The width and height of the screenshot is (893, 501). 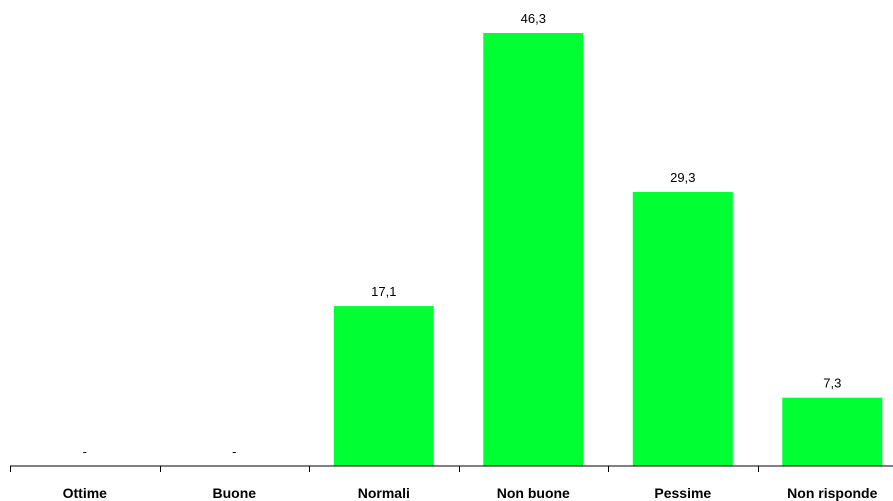 I want to click on value-label-non-risponde: 7,3, so click(x=832, y=383).